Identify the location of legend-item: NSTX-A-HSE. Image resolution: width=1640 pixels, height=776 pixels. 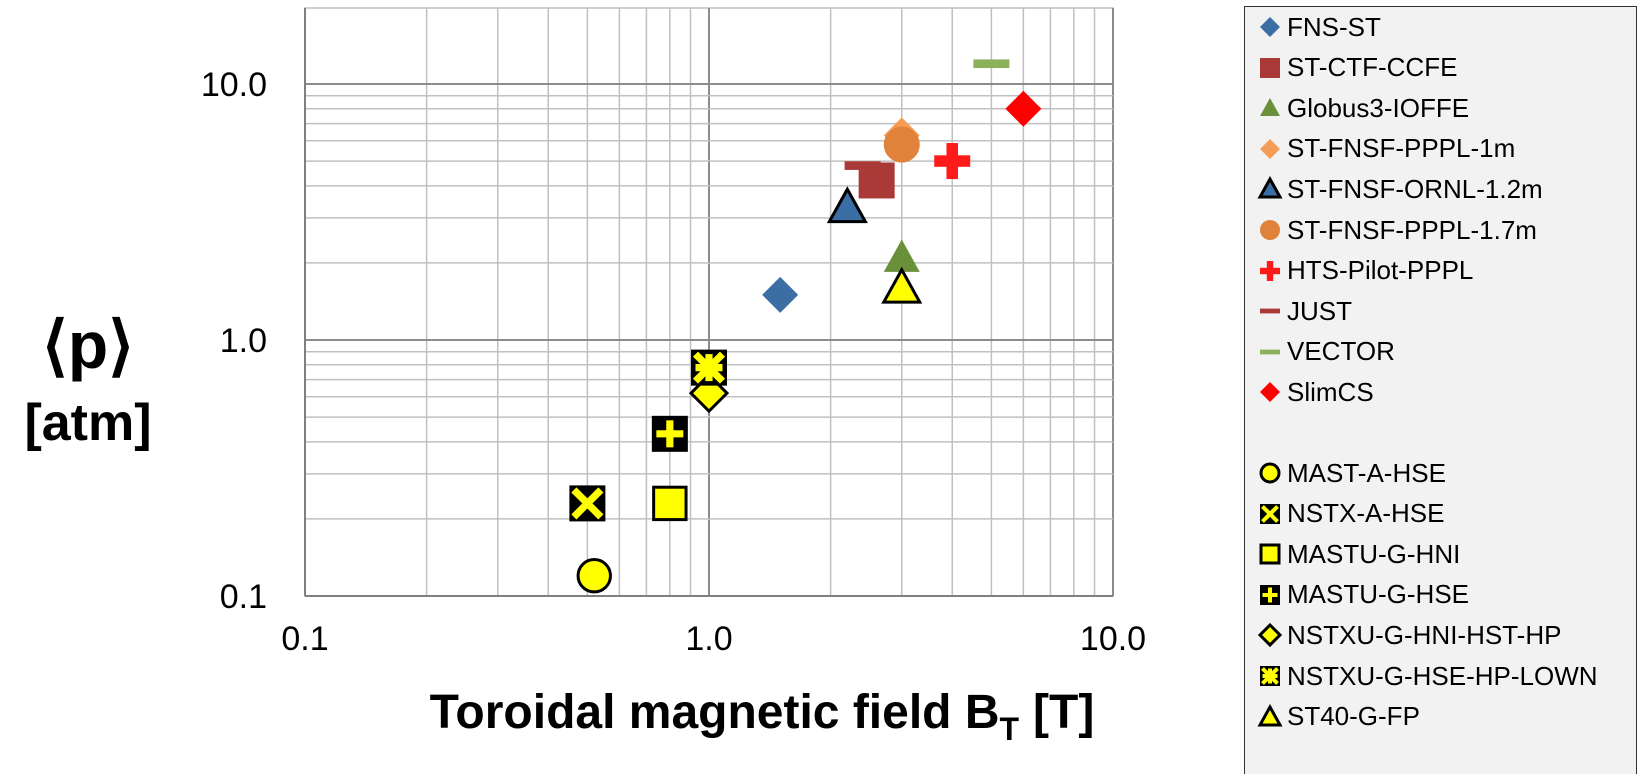
(1350, 514).